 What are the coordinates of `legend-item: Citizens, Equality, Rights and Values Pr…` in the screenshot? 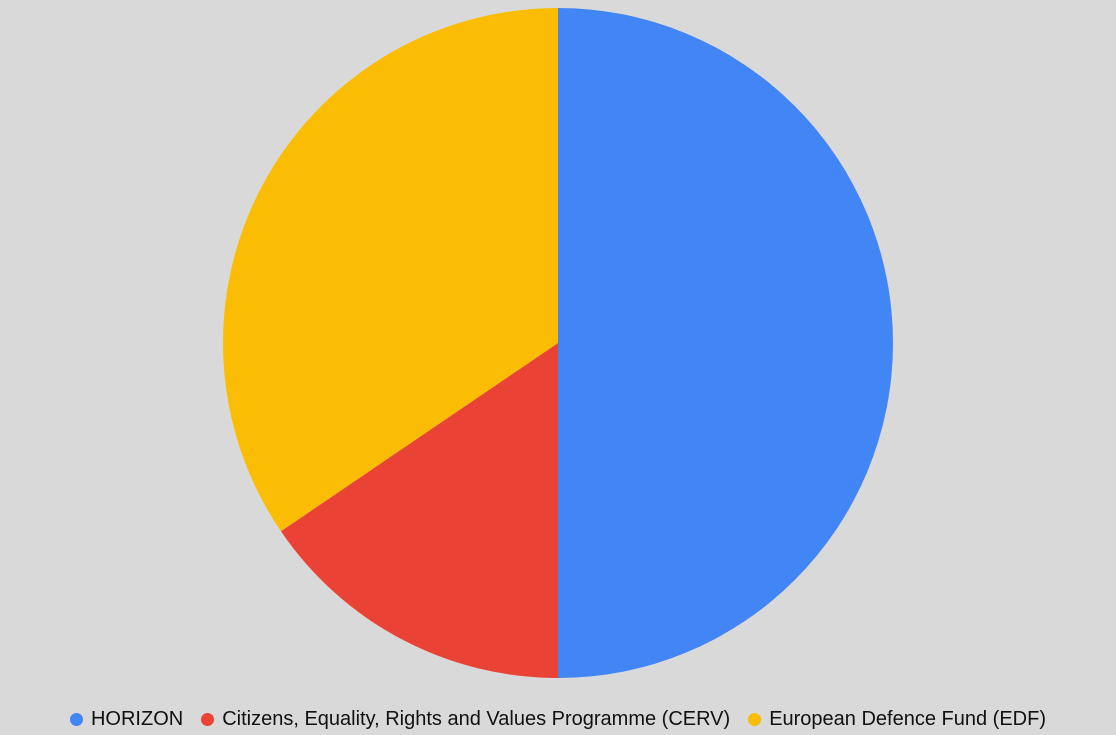 It's located at (465, 719).